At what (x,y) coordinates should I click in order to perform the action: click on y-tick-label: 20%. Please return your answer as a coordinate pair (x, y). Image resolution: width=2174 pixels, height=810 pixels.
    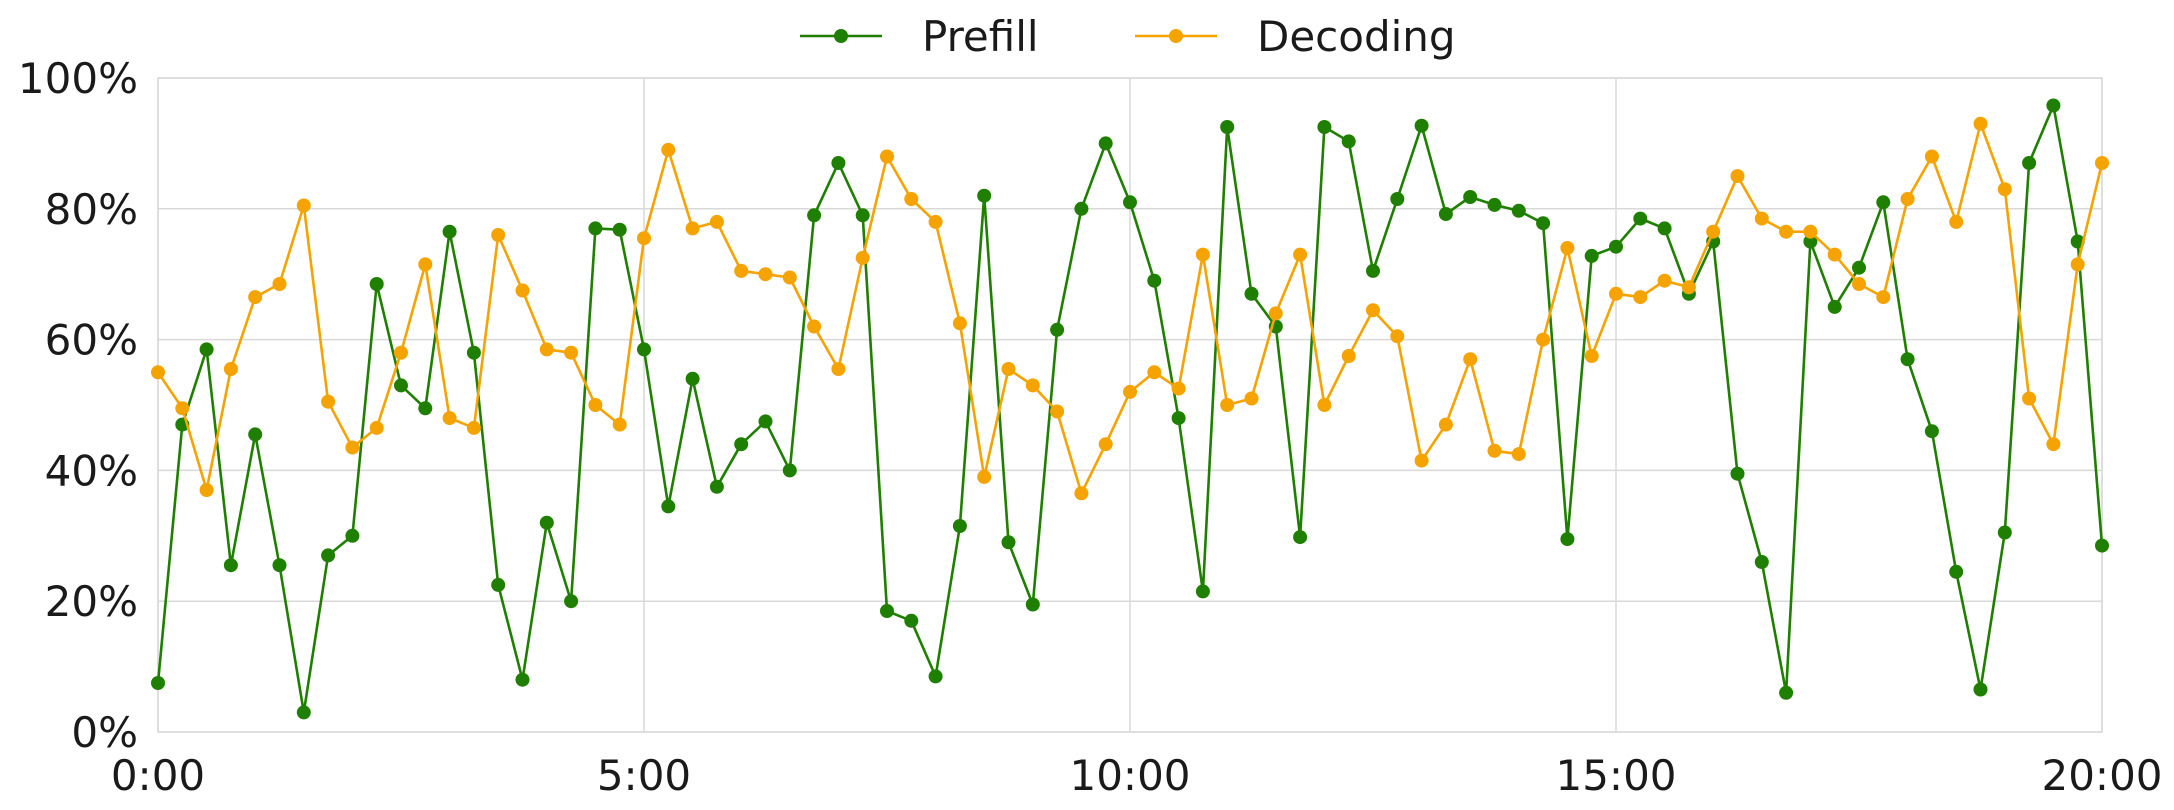
    Looking at the image, I should click on (91, 601).